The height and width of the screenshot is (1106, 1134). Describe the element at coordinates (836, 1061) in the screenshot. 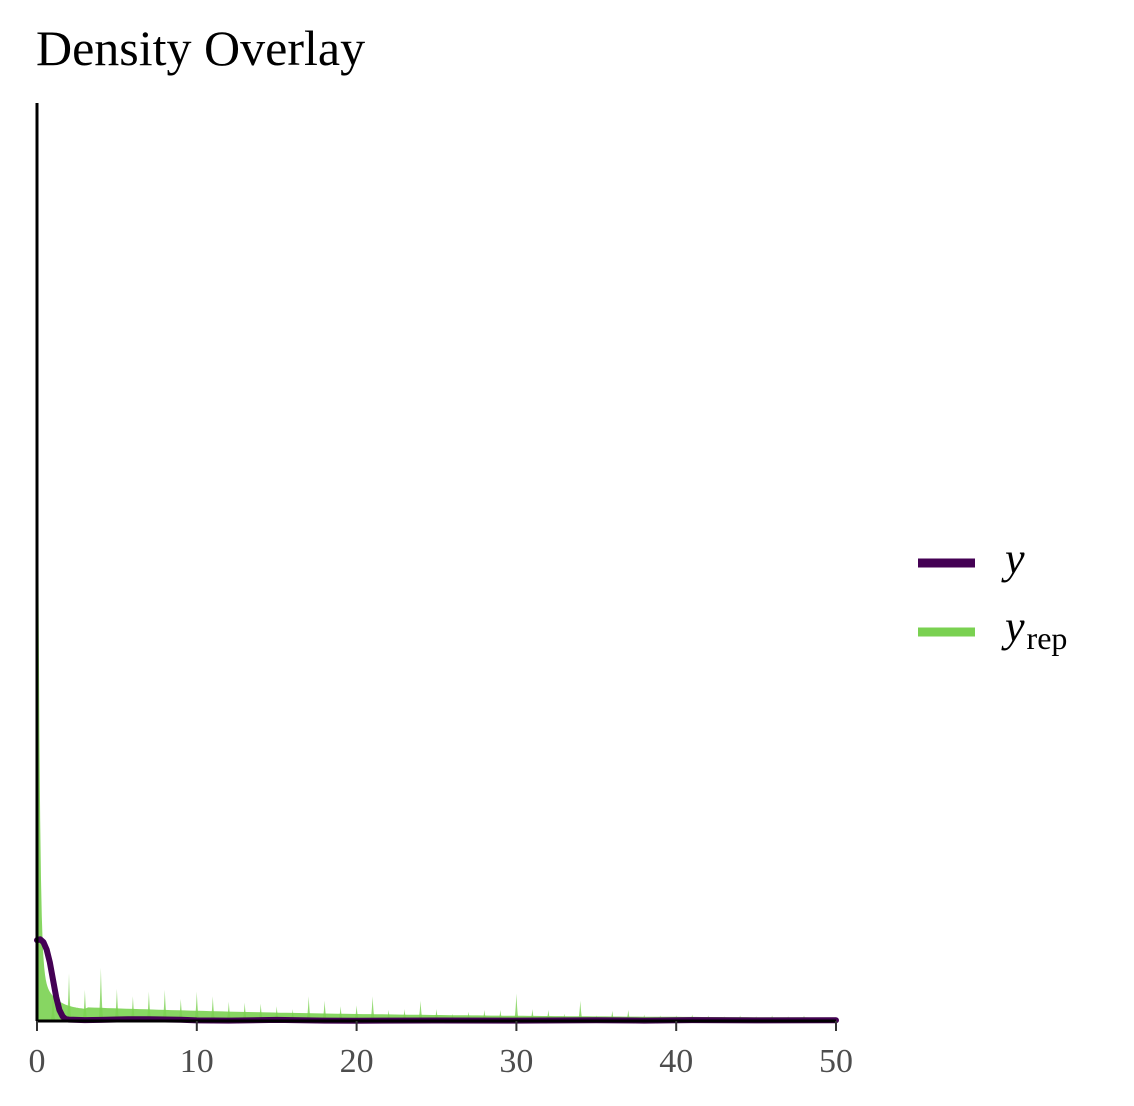

I see `x-tick-label-50: 50` at that location.